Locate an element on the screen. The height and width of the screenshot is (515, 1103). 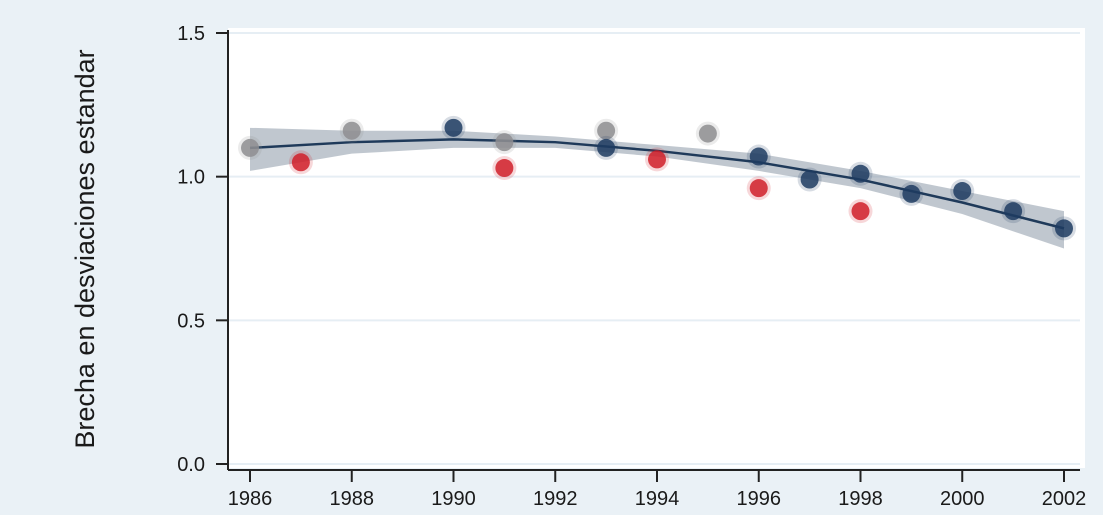
y-tick-label-2: 1.0 is located at coordinates (191, 178).